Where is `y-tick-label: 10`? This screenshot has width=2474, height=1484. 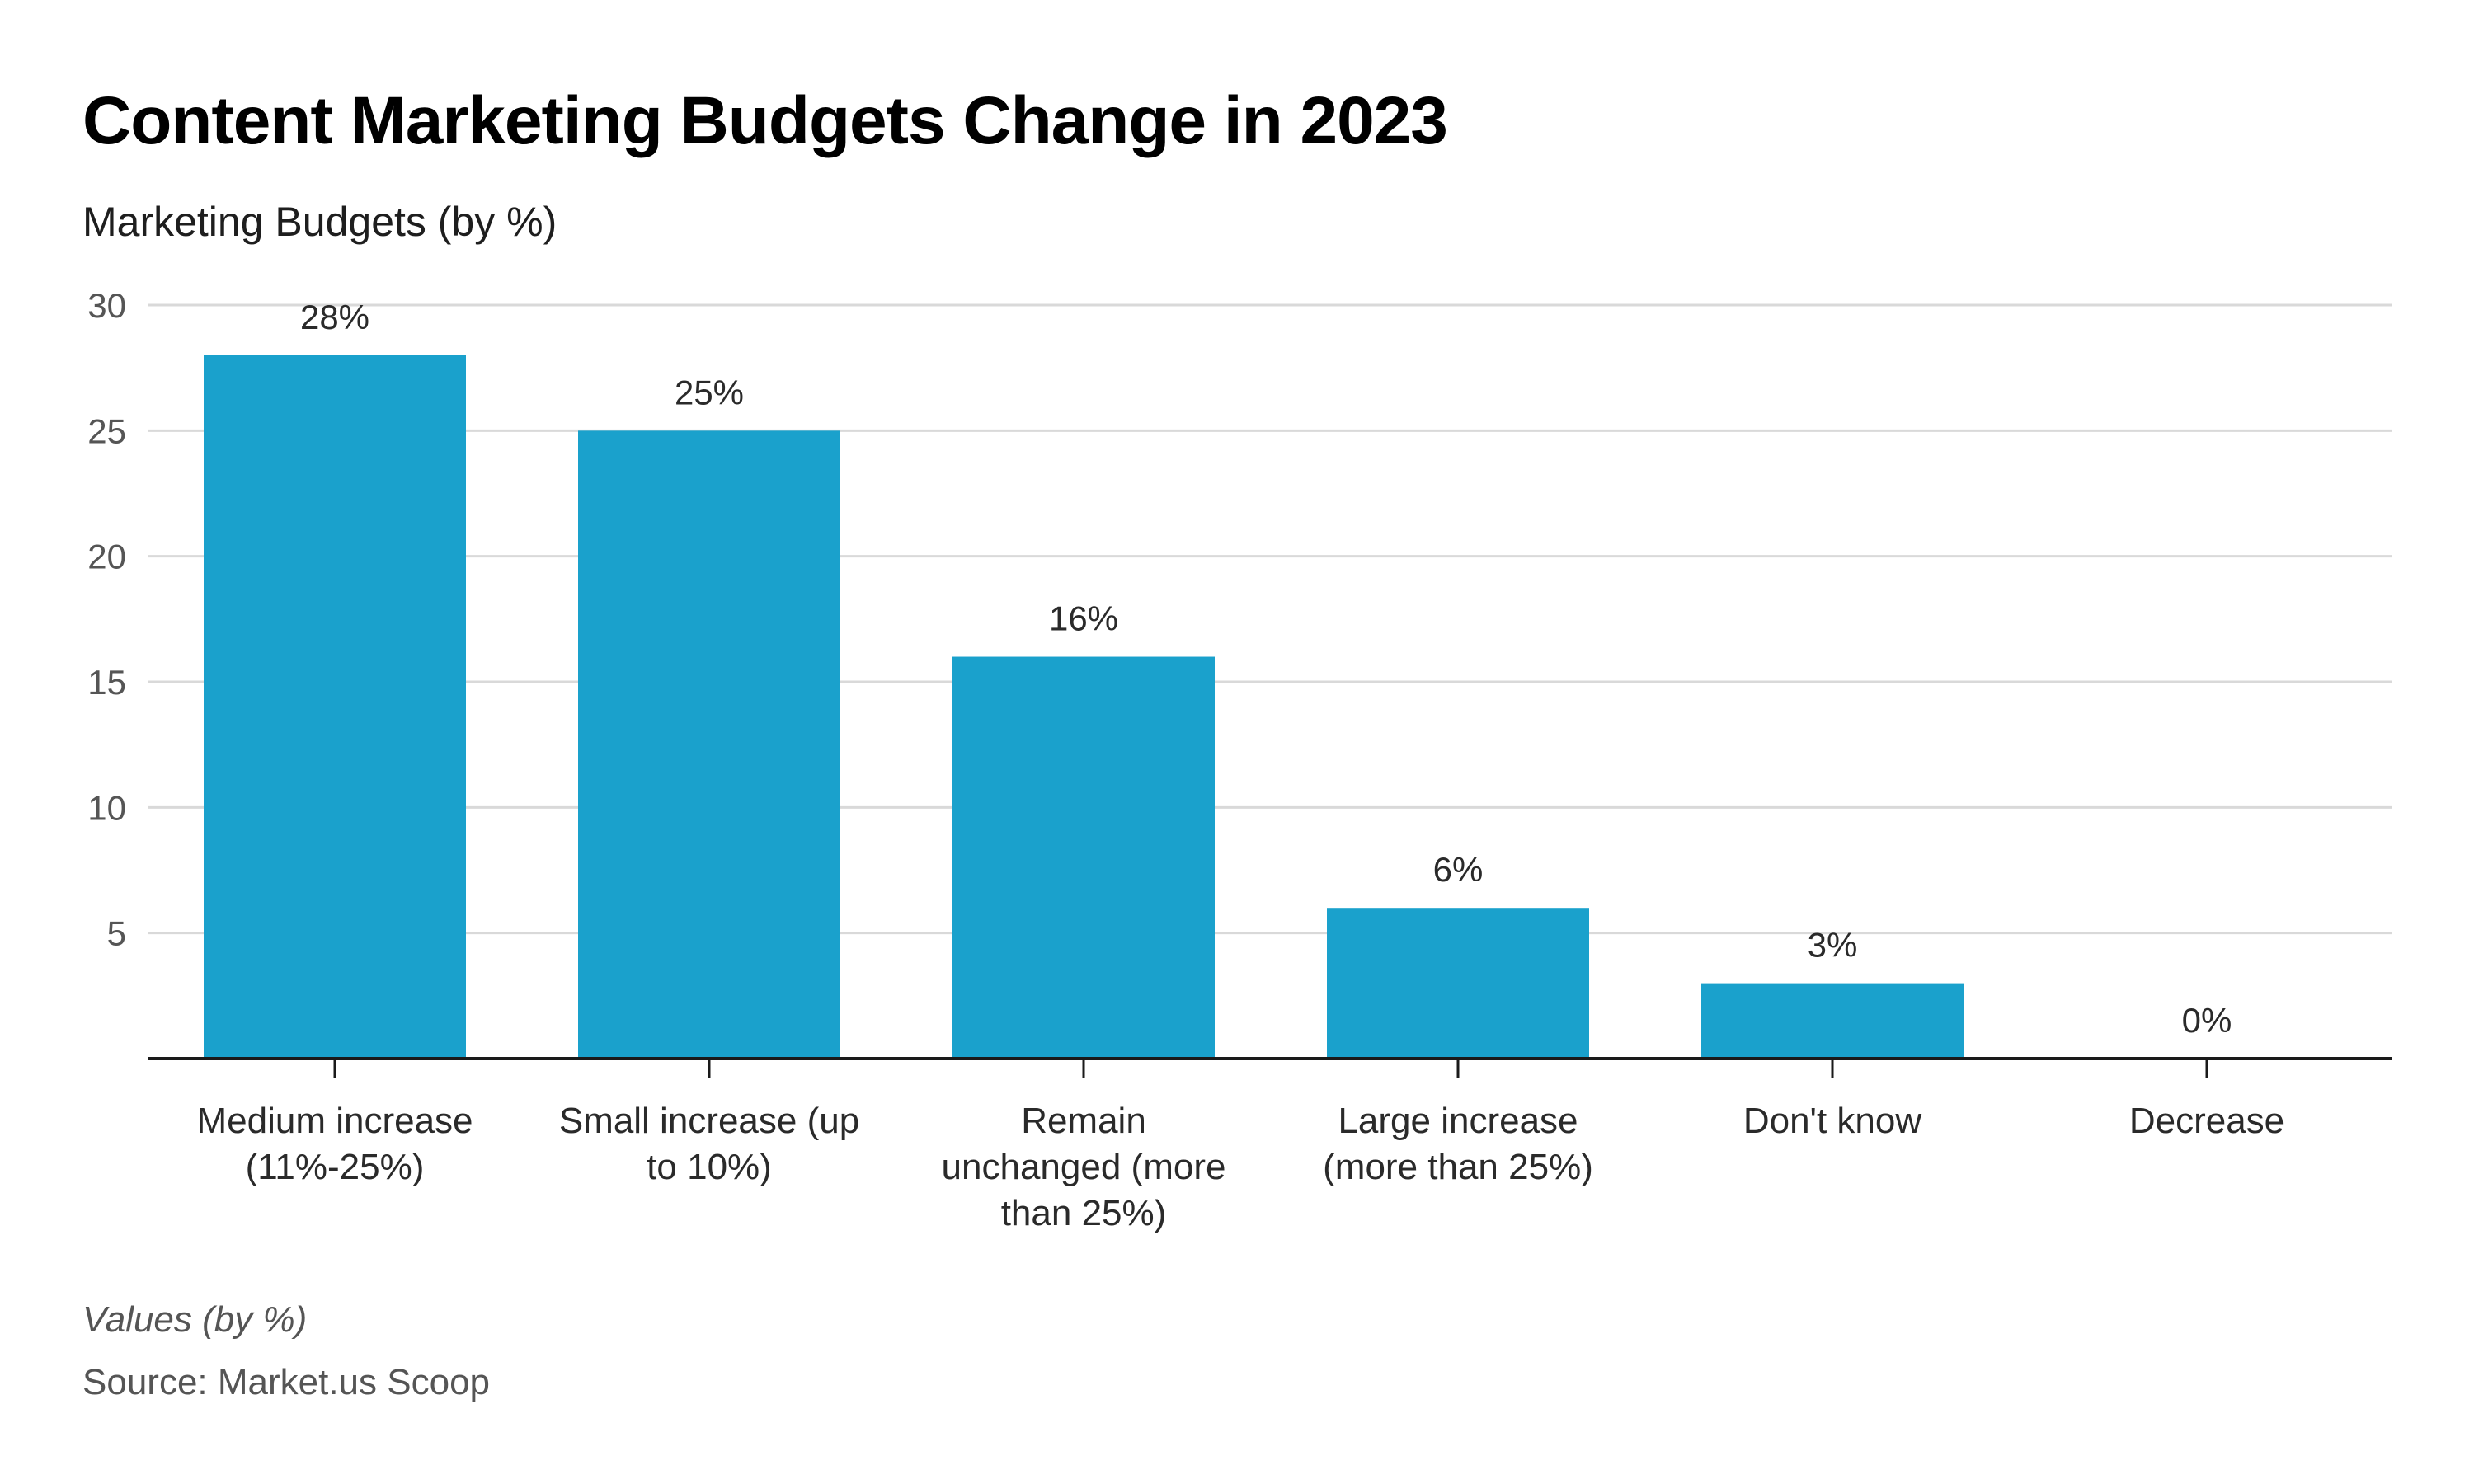
y-tick-label: 10 is located at coordinates (106, 807).